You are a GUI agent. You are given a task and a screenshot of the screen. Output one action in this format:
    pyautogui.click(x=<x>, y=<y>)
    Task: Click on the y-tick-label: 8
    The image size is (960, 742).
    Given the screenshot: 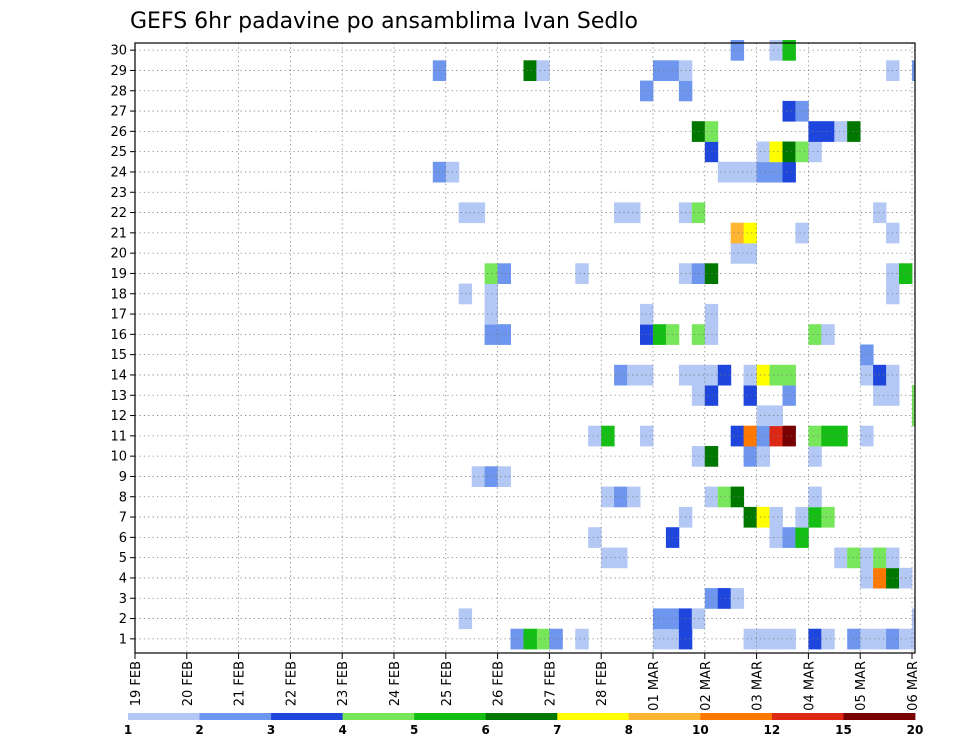 What is the action you would take?
    pyautogui.click(x=123, y=497)
    